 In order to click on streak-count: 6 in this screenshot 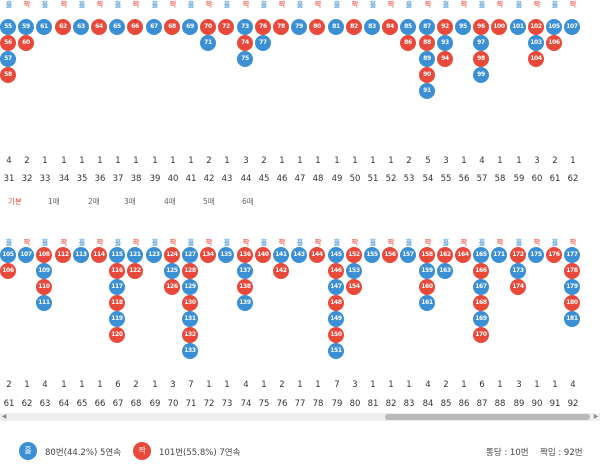, I will do `click(118, 385)`.